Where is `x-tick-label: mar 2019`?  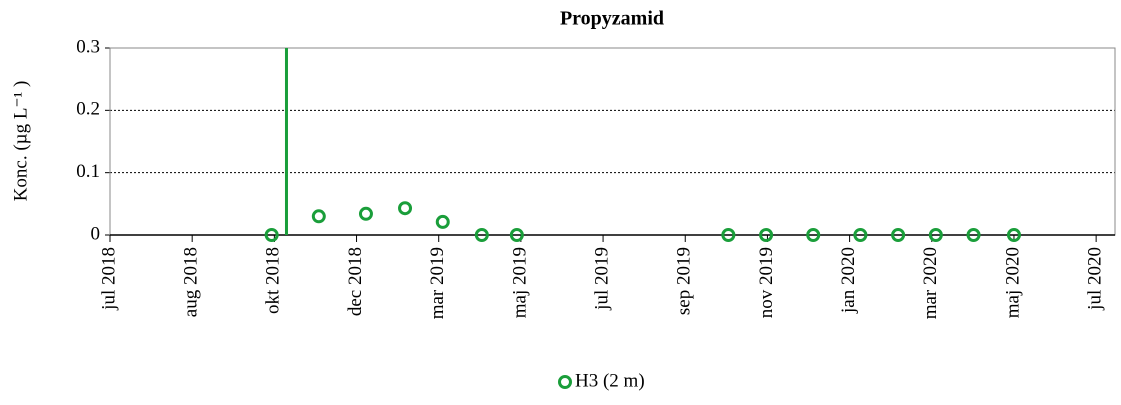
x-tick-label: mar 2019 is located at coordinates (437, 283).